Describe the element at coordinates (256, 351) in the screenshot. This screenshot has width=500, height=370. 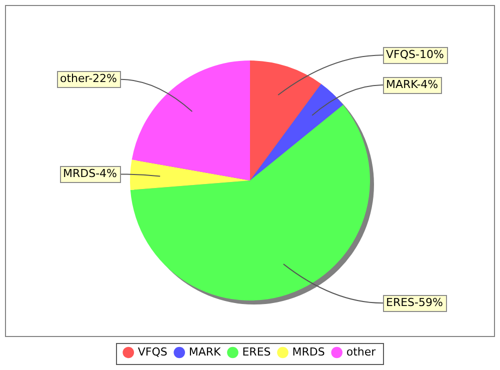
I see `legend-label: ERES` at that location.